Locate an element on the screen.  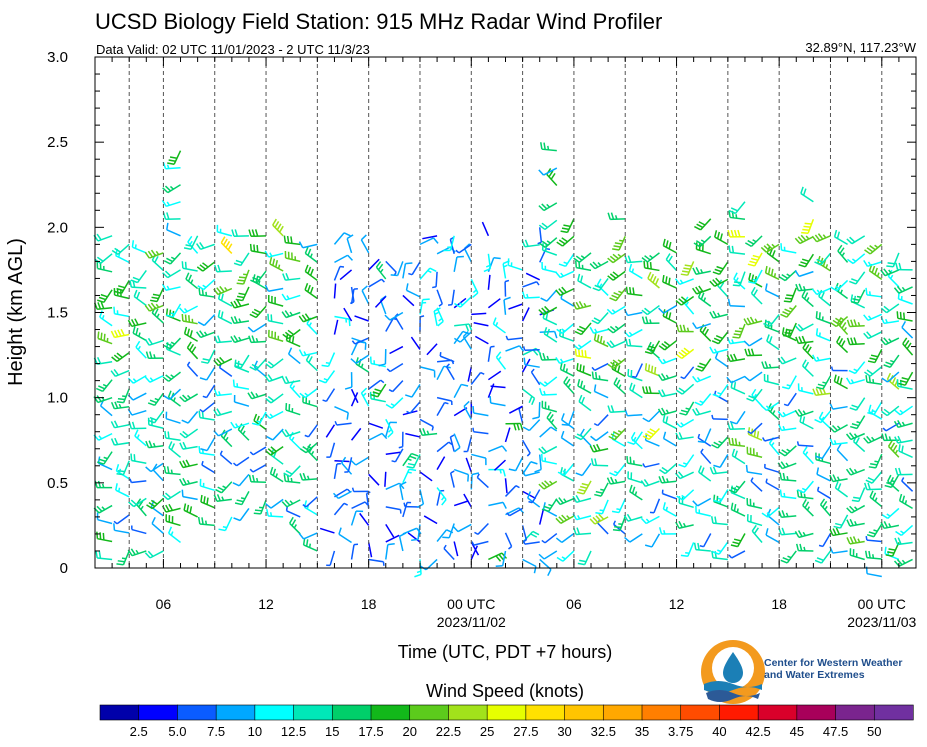
logo-line-1: Center for Western Weather is located at coordinates (833, 663).